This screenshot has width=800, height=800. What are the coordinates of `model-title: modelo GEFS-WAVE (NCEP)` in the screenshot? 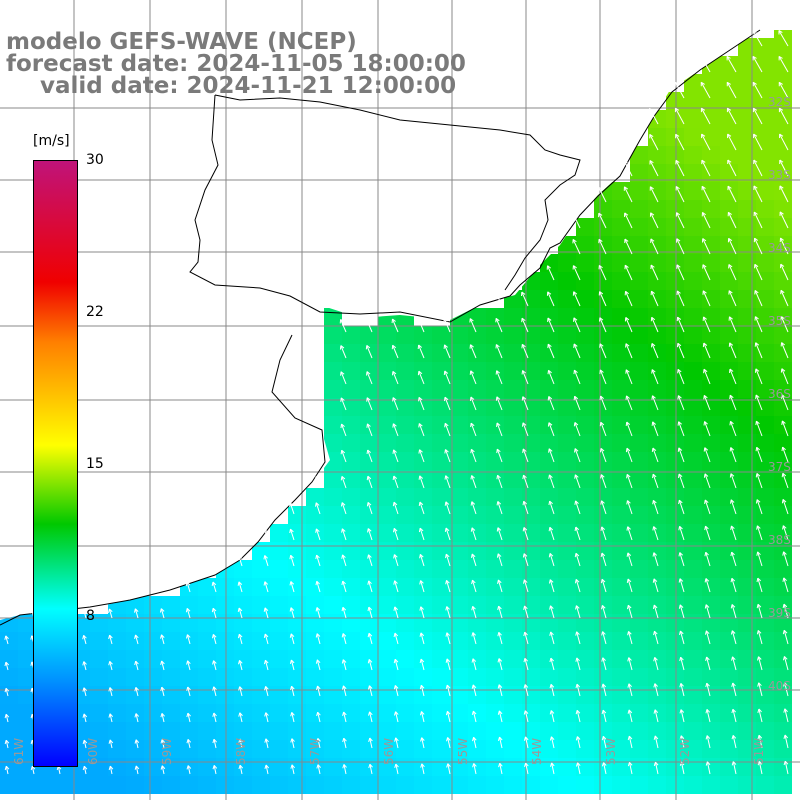 It's located at (181, 42).